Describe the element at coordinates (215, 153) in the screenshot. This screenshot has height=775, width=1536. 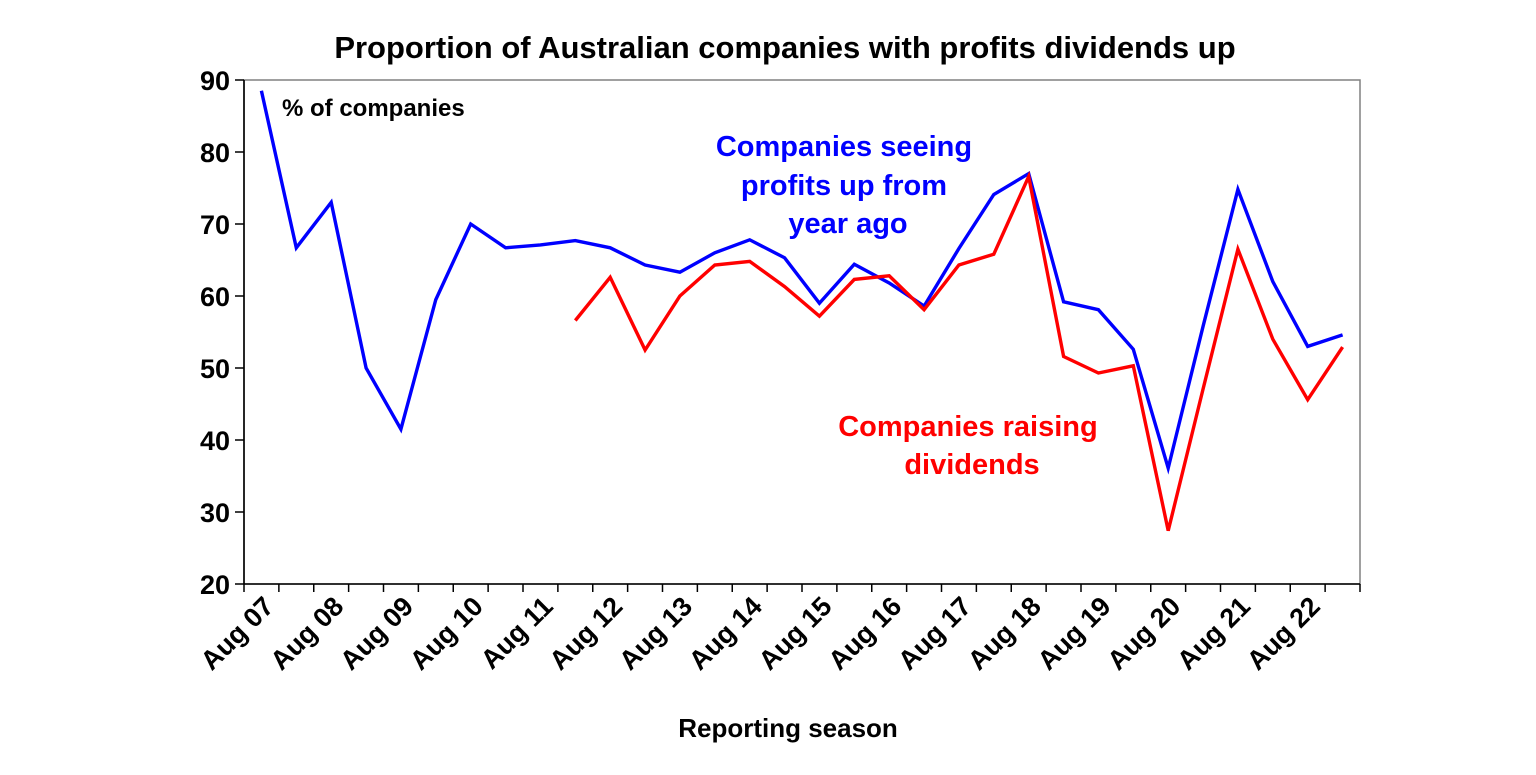
I see `y-tick-label: 80` at that location.